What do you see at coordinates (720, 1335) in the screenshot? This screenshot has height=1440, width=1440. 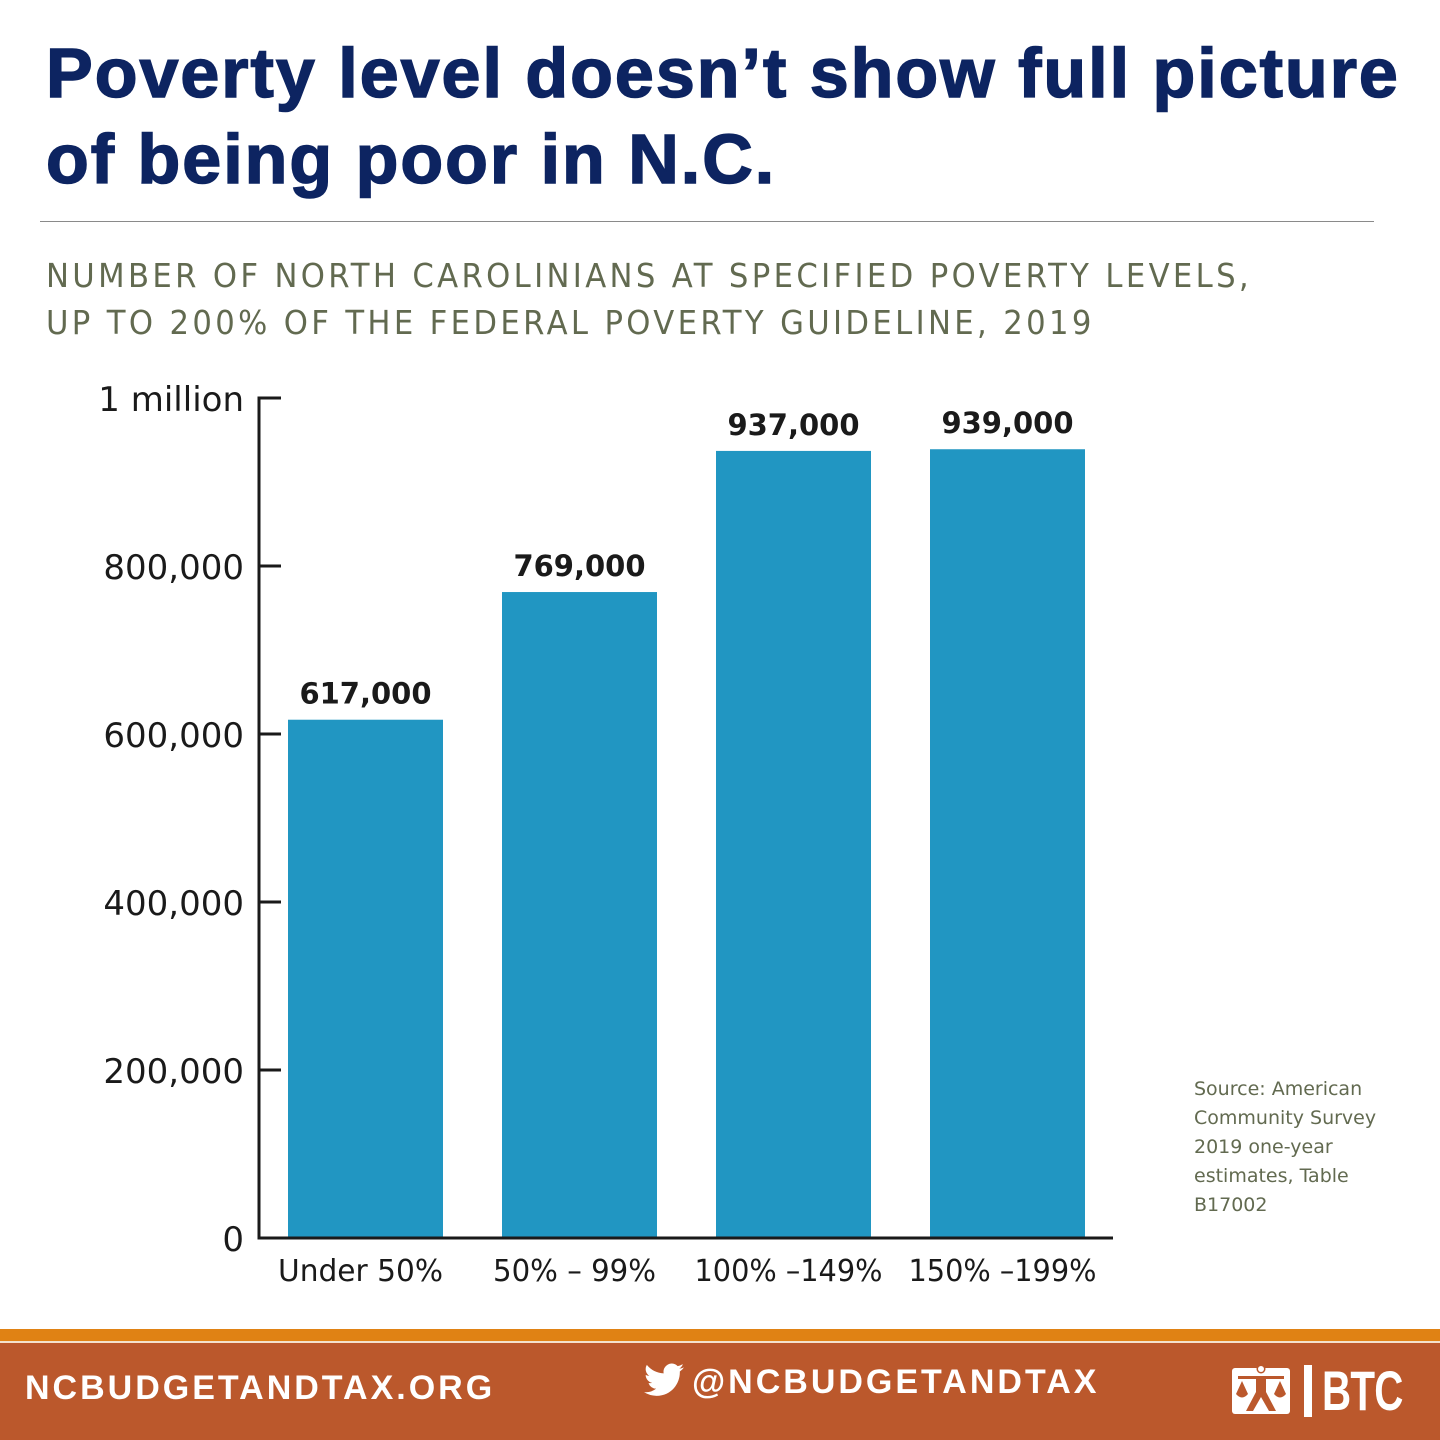 I see `footer-stripe` at bounding box center [720, 1335].